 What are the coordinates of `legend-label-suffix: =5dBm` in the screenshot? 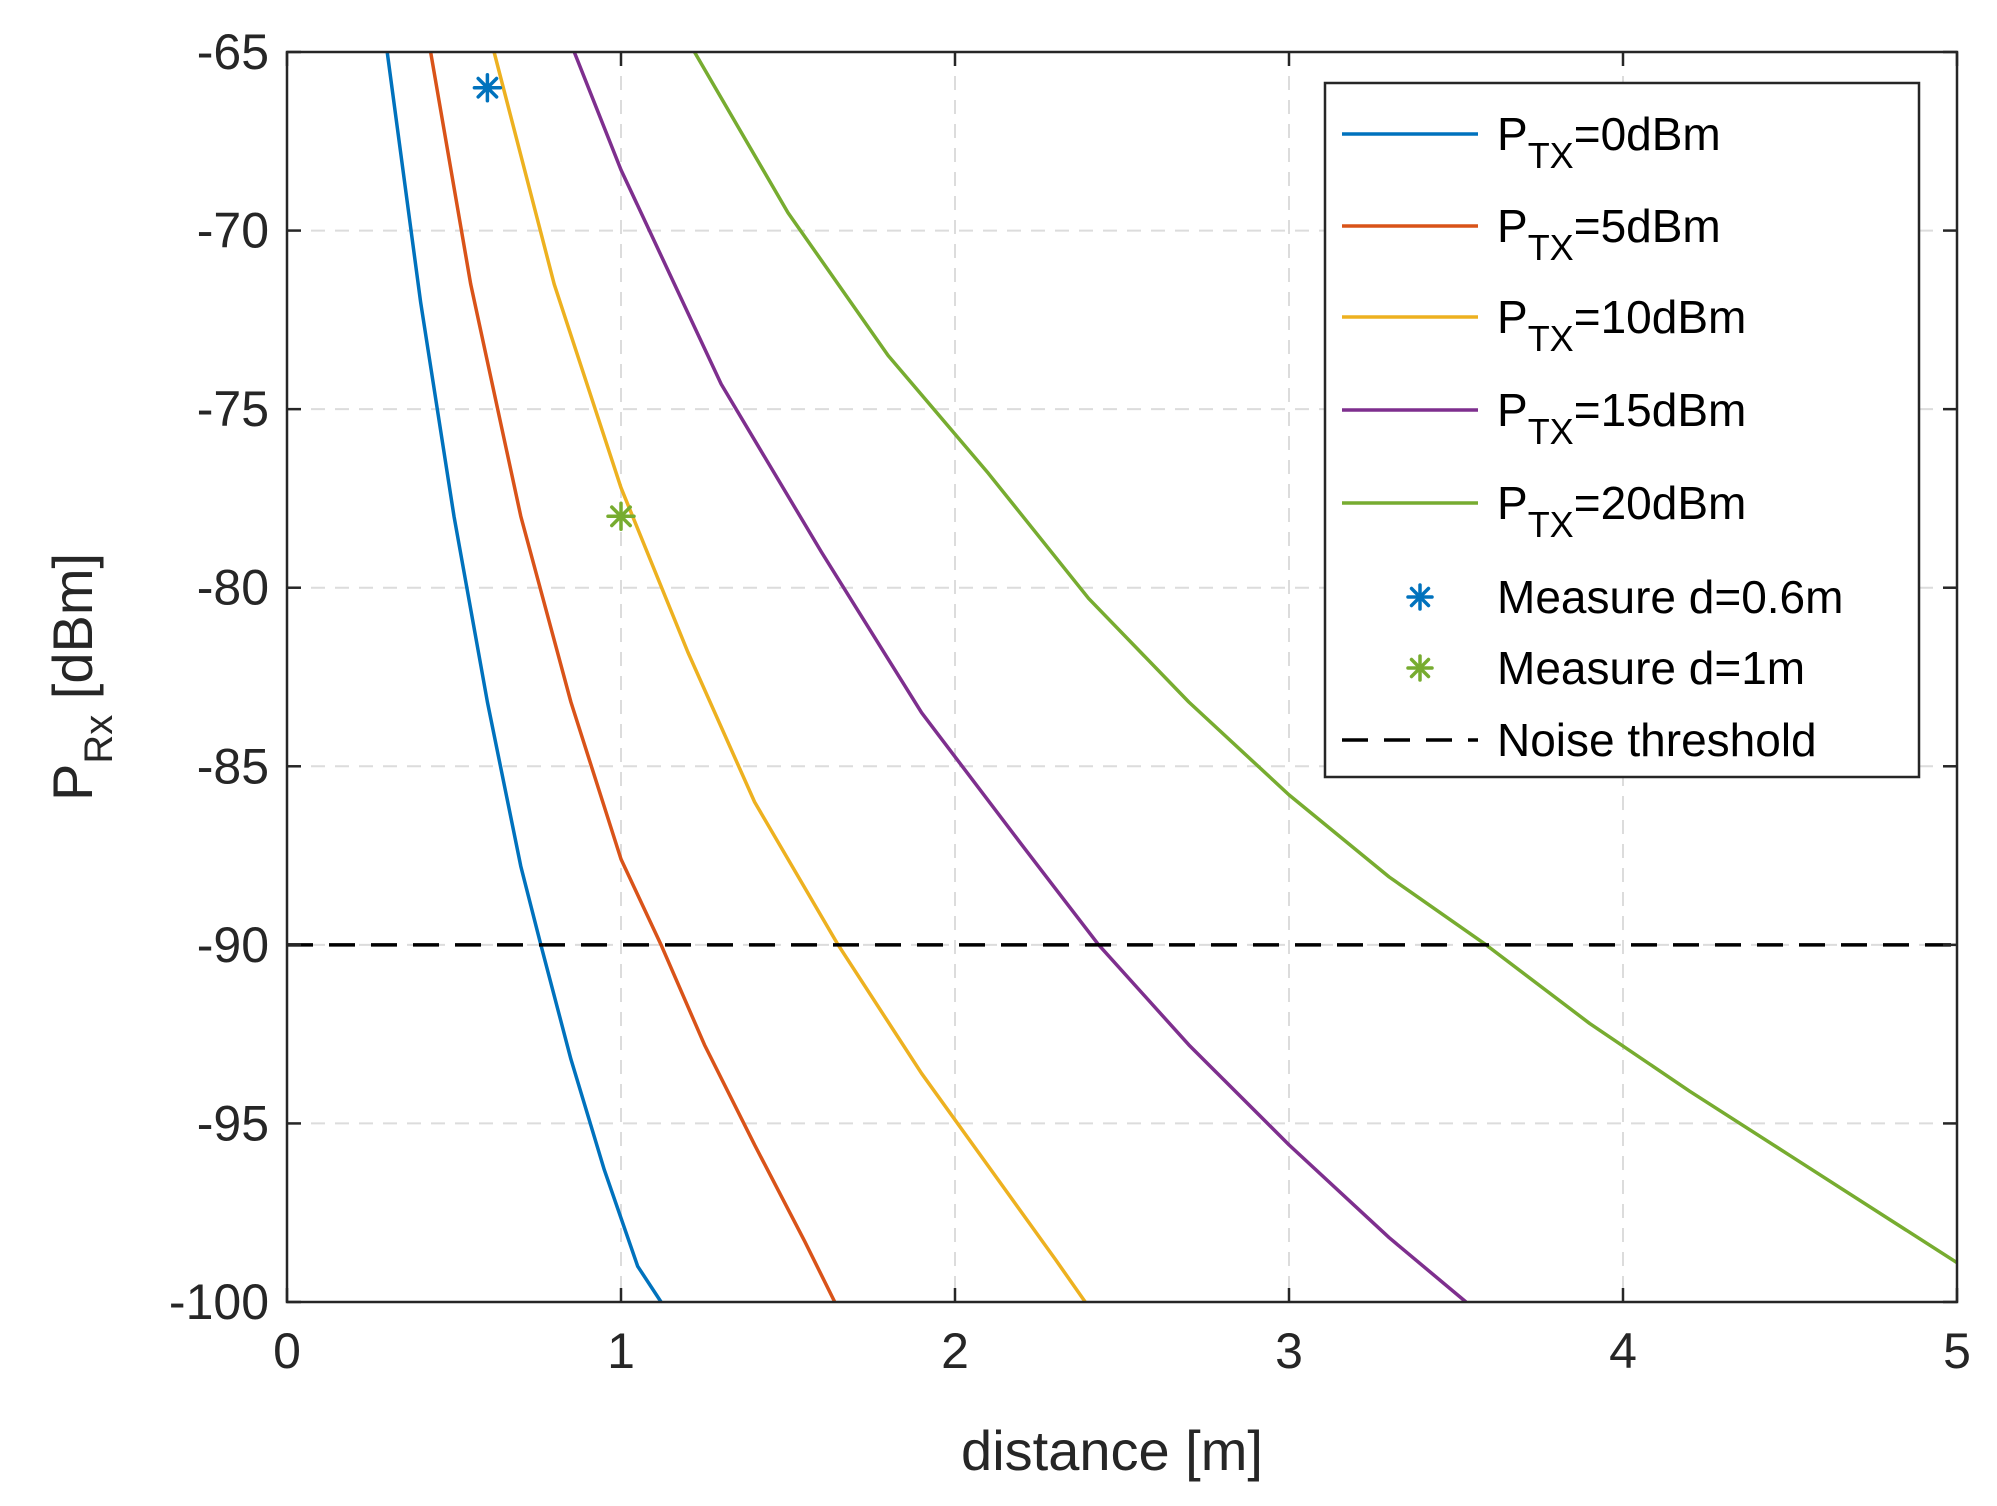 It's located at (1647, 226).